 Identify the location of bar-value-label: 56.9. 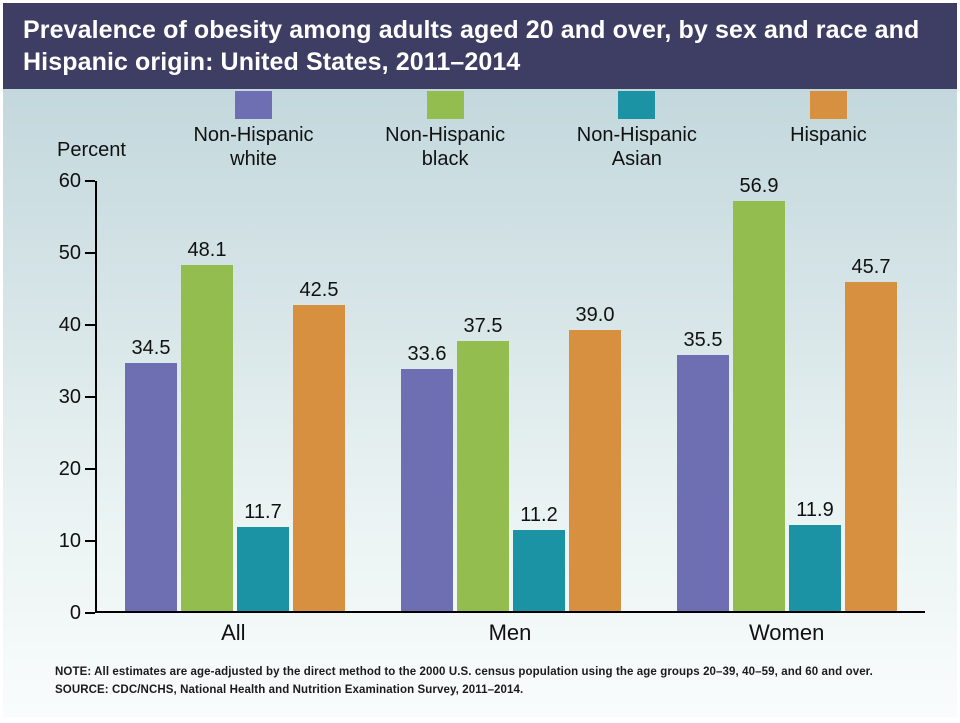
(759, 186).